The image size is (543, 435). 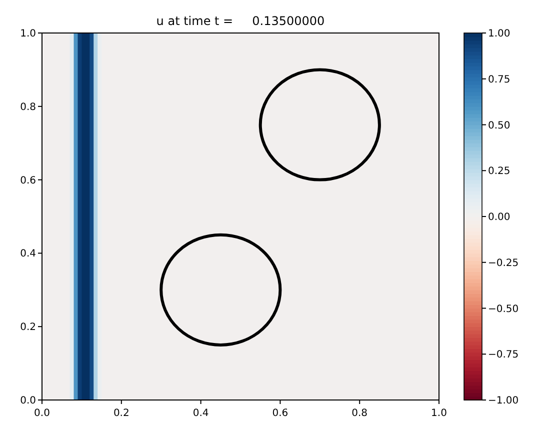 I want to click on y-tick-label: 0.4, so click(x=28, y=254).